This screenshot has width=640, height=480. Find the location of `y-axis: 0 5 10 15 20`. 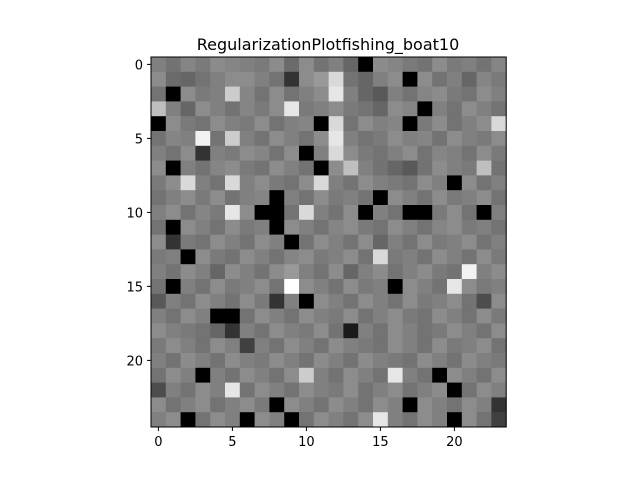

y-axis: 0 5 10 15 20 is located at coordinates (138, 213).